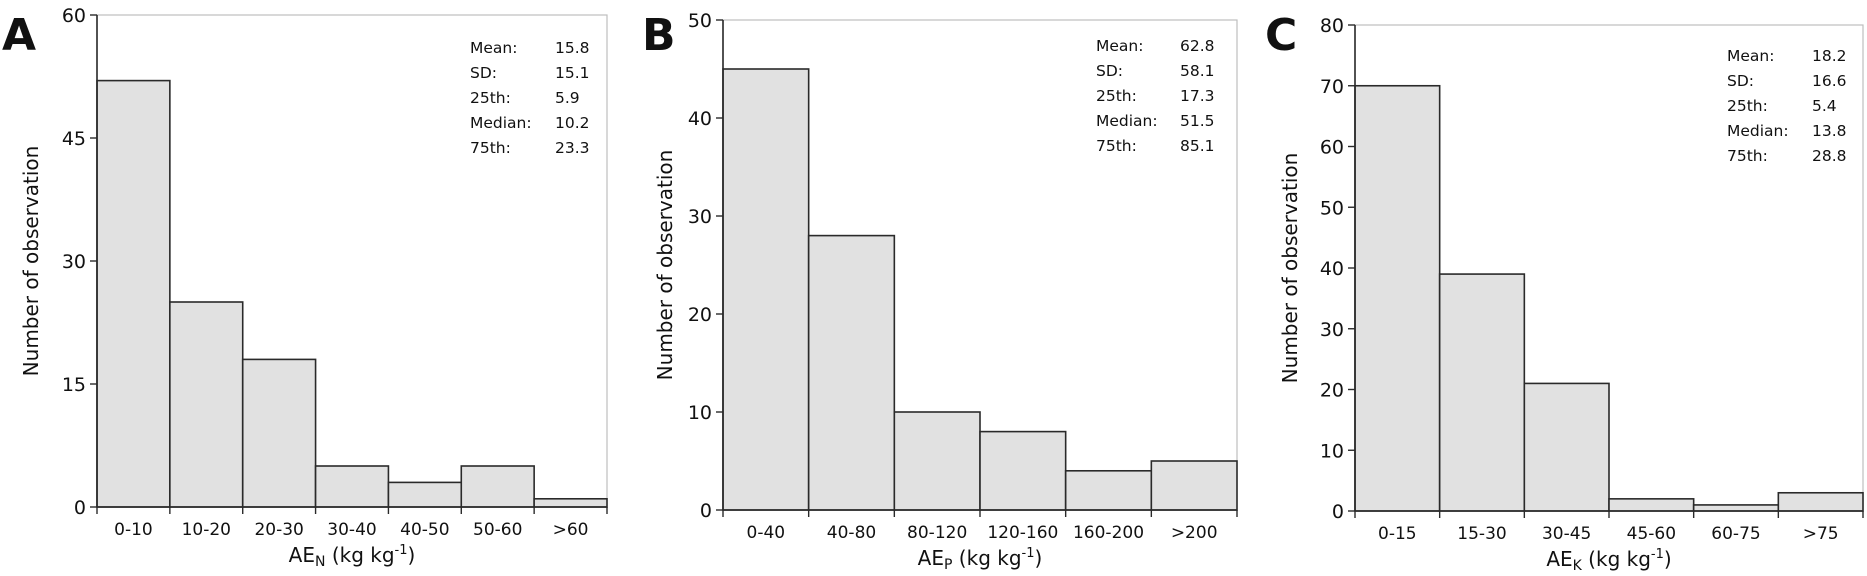 This screenshot has width=1867, height=576. I want to click on x-axis-title-part: K, so click(1578, 566).